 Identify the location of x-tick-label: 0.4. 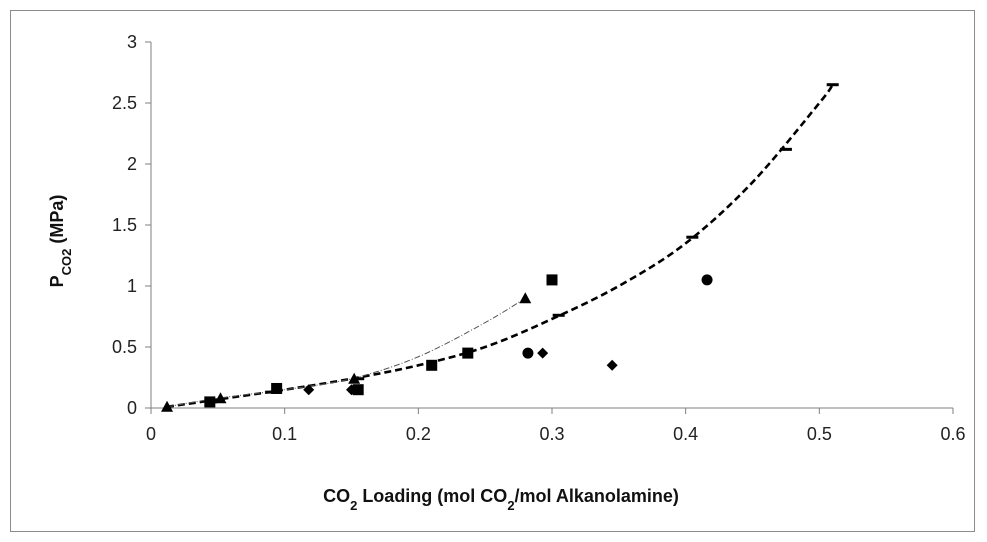
(685, 434).